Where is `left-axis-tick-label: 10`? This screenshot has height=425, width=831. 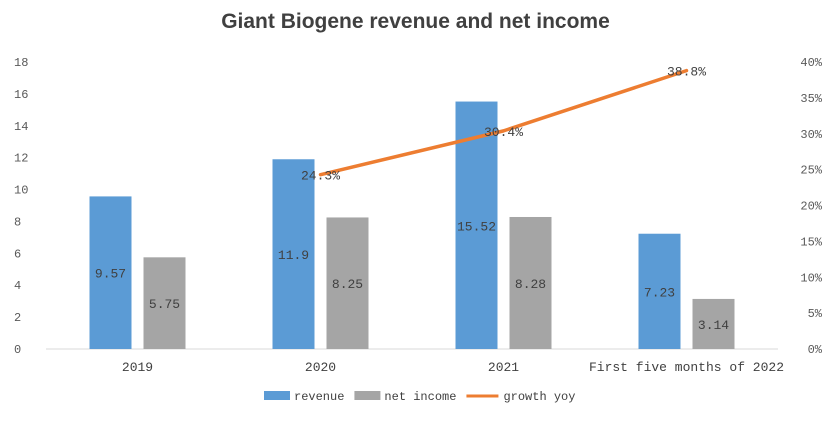 left-axis-tick-label: 10 is located at coordinates (21, 191).